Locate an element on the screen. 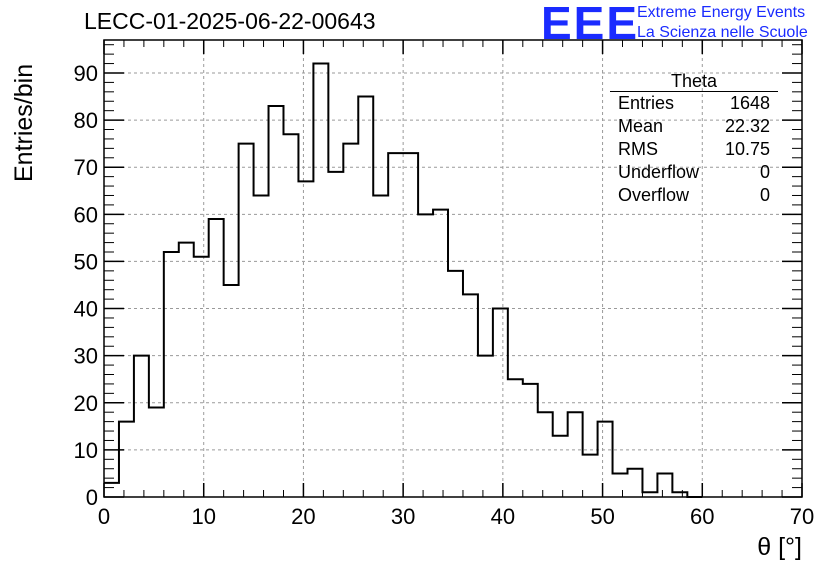  y-tick-label: 40 is located at coordinates (86, 309).